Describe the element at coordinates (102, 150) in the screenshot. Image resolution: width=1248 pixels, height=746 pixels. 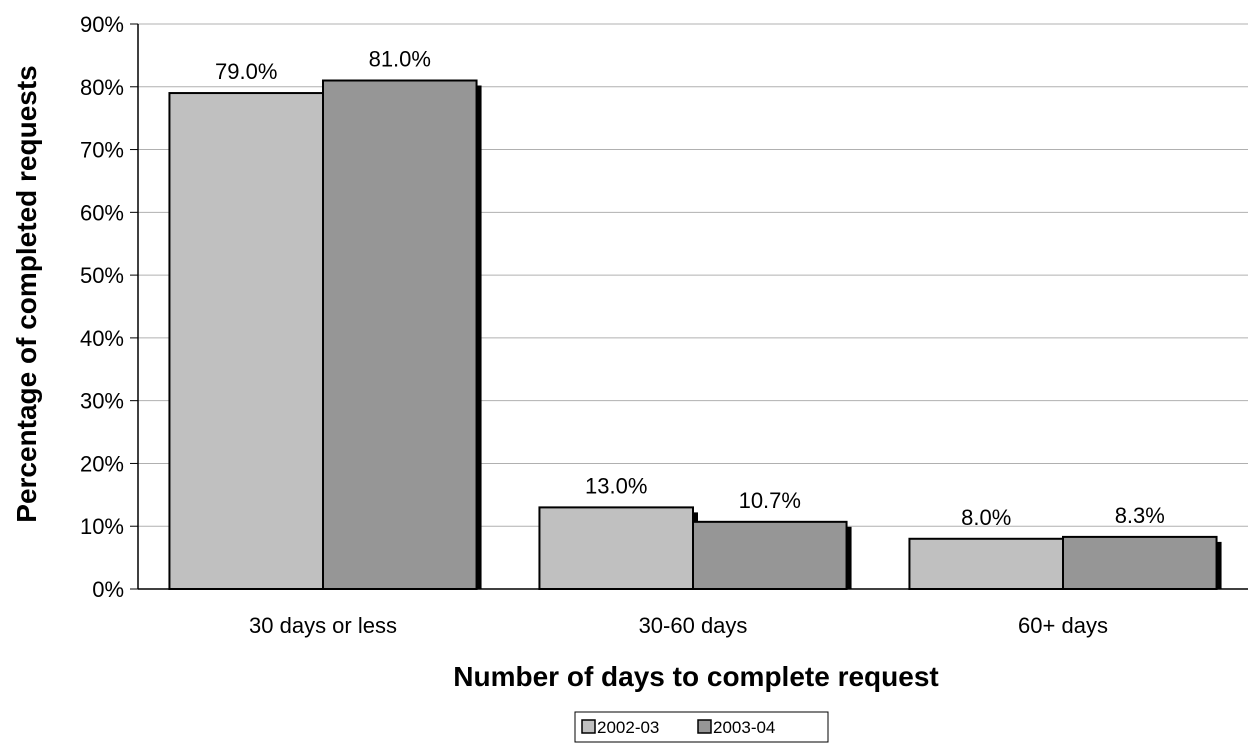
I see `y-tick-label: 70%` at that location.